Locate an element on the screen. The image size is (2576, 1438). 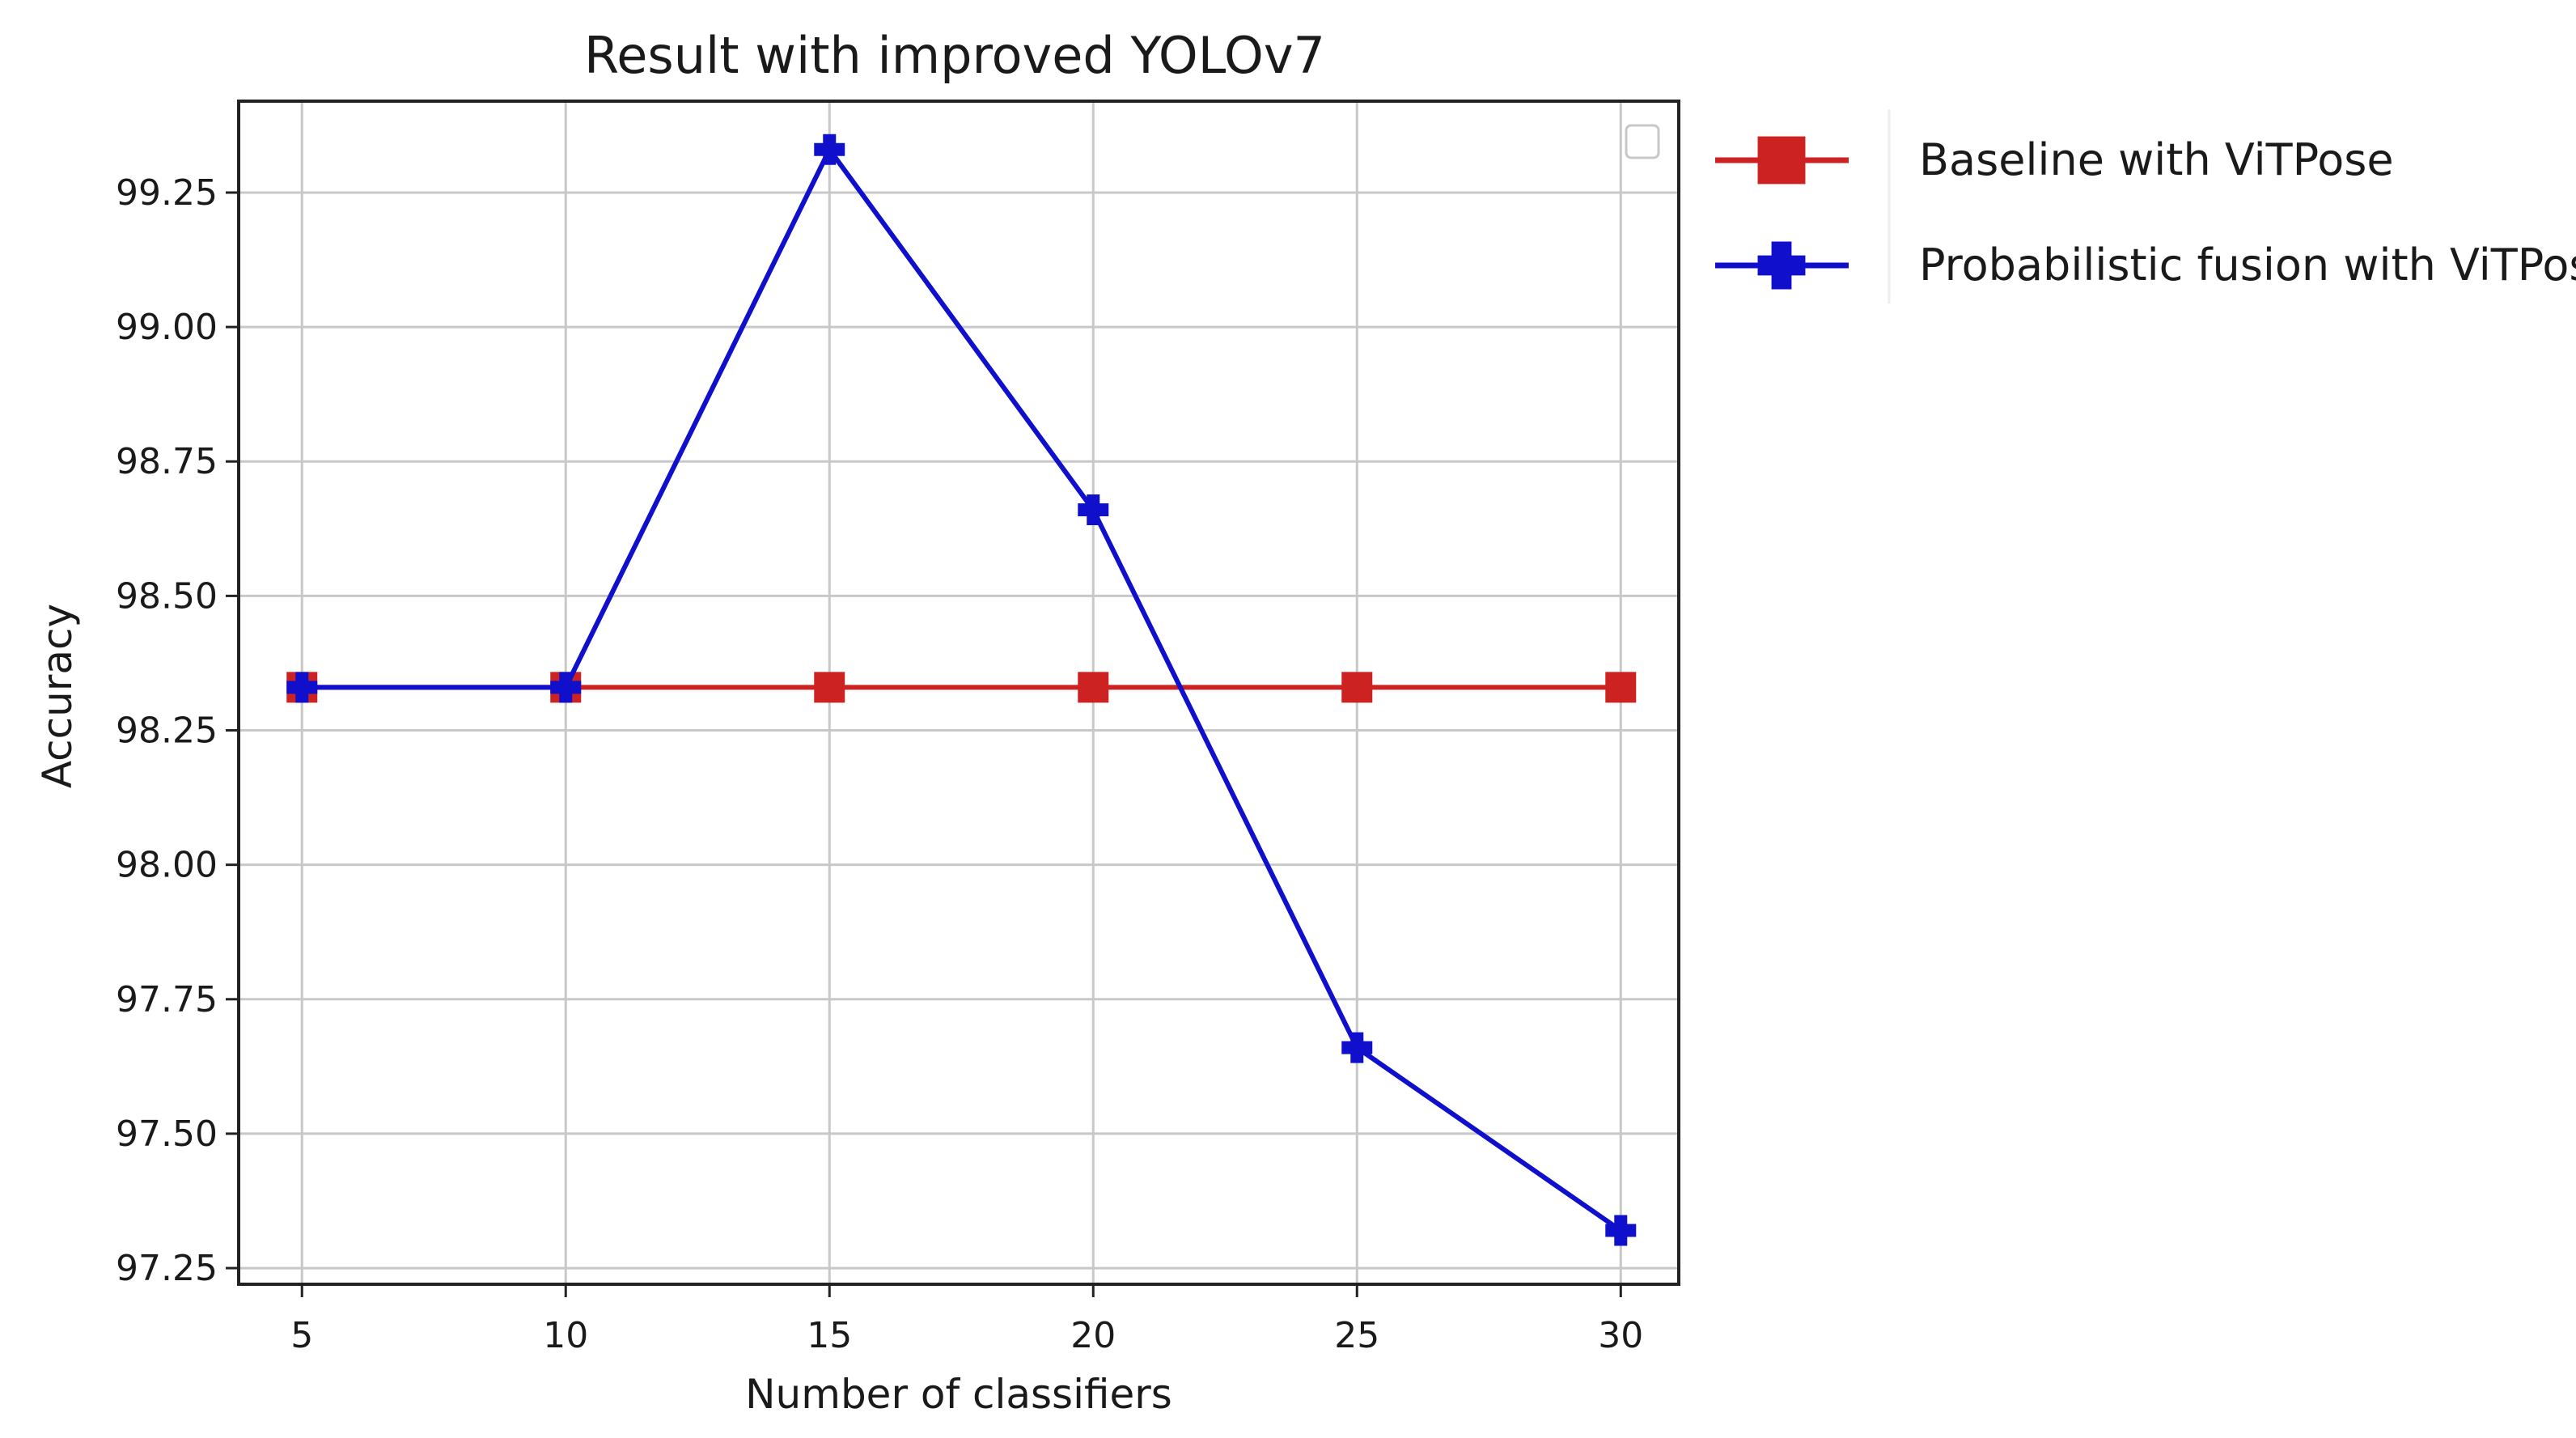
x-tick-label: 5 is located at coordinates (301, 1335).